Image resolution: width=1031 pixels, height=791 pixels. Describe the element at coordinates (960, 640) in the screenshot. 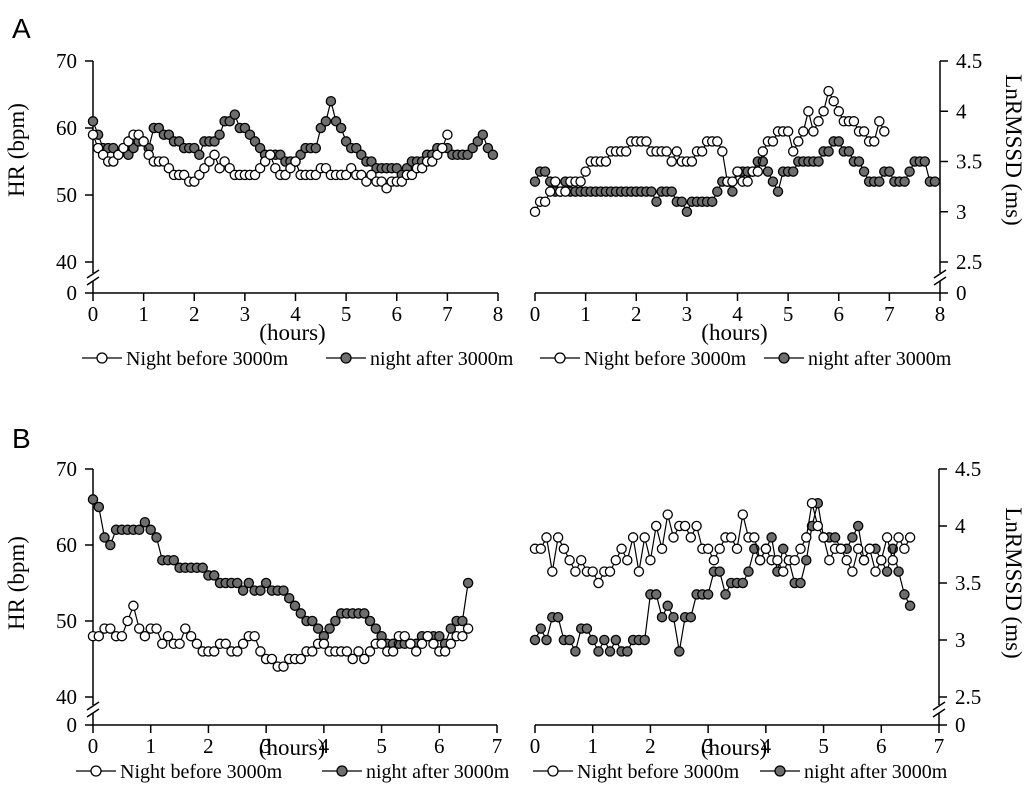

I see `y-tick-label: 3` at that location.